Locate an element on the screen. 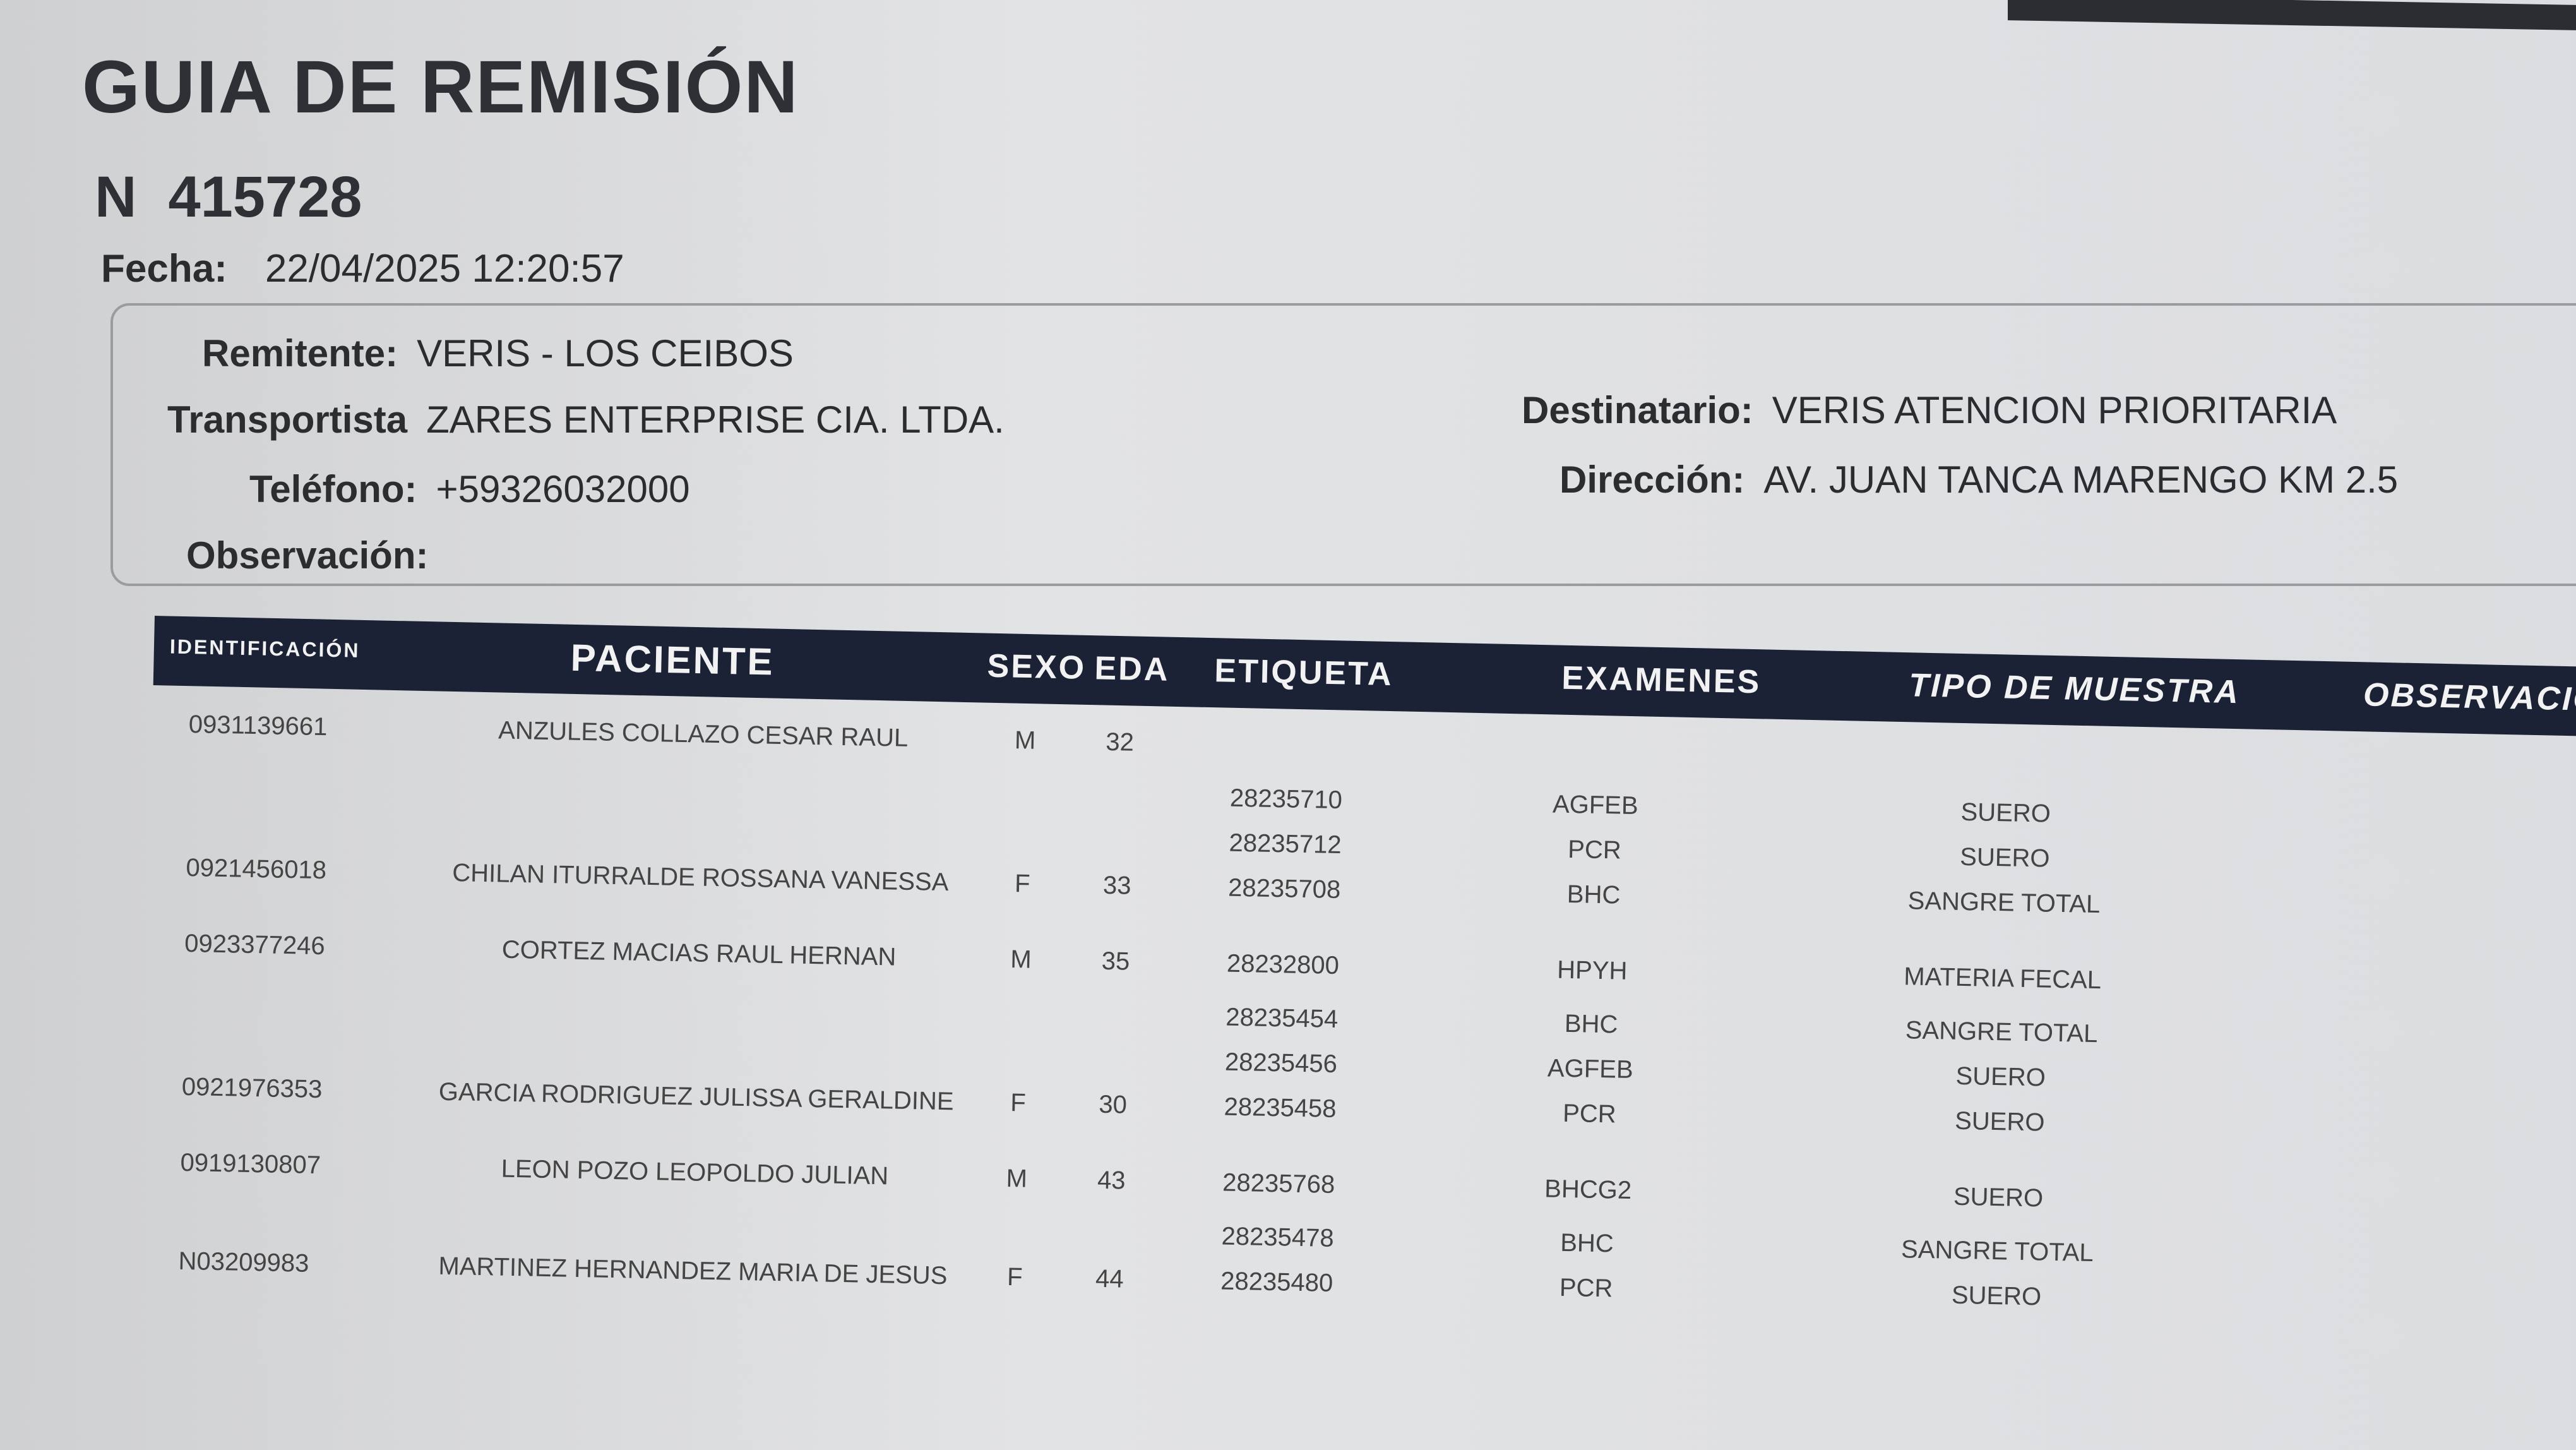  observacion-field: Observación: is located at coordinates (316, 555).